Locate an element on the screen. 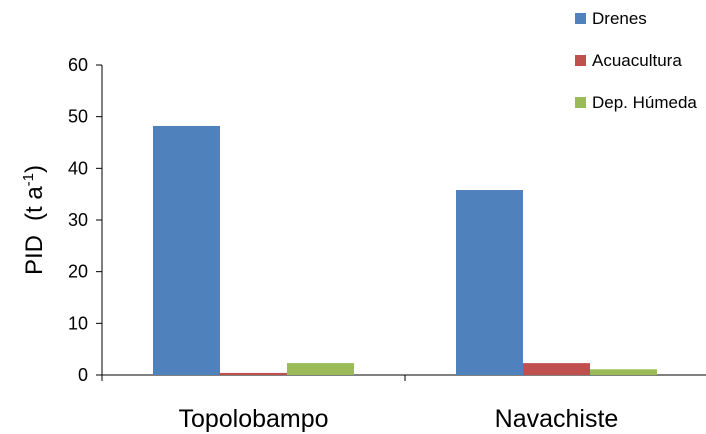 The image size is (706, 434). y-tick-label: 10 is located at coordinates (78, 323).